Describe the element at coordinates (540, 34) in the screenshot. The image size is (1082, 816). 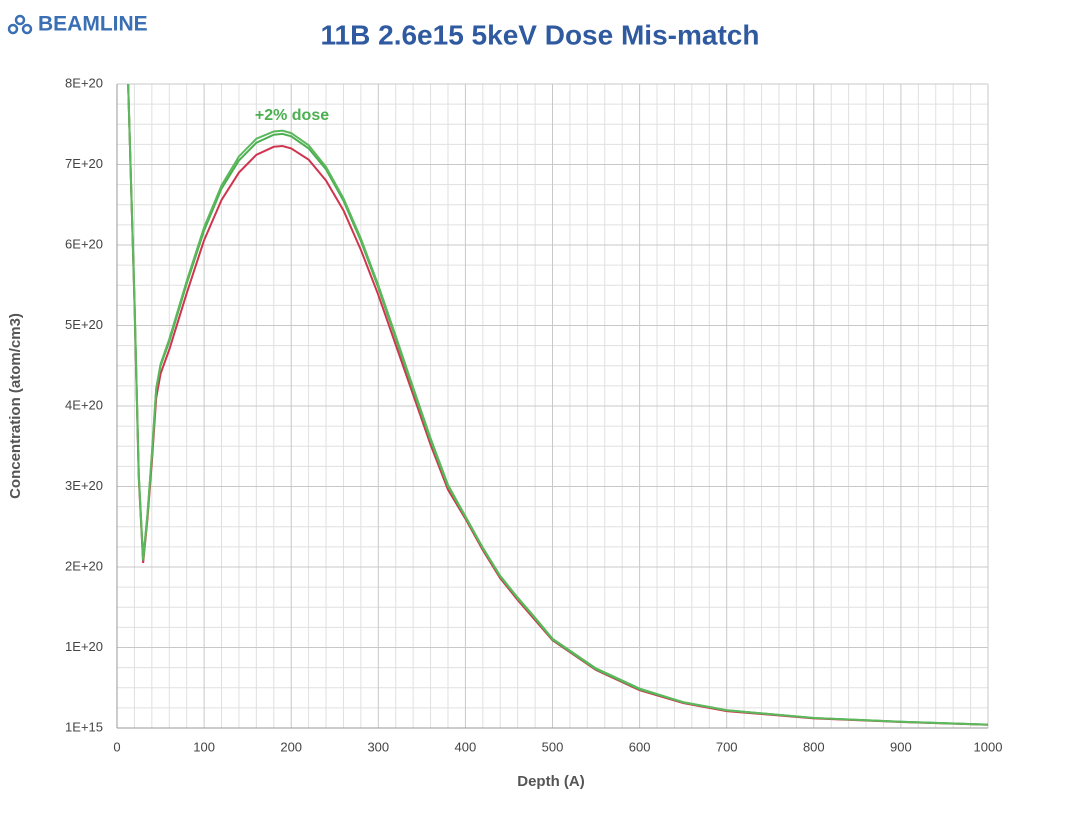
I see `chart-title: 11B 2.6e15 5keV Dose Mis-match` at that location.